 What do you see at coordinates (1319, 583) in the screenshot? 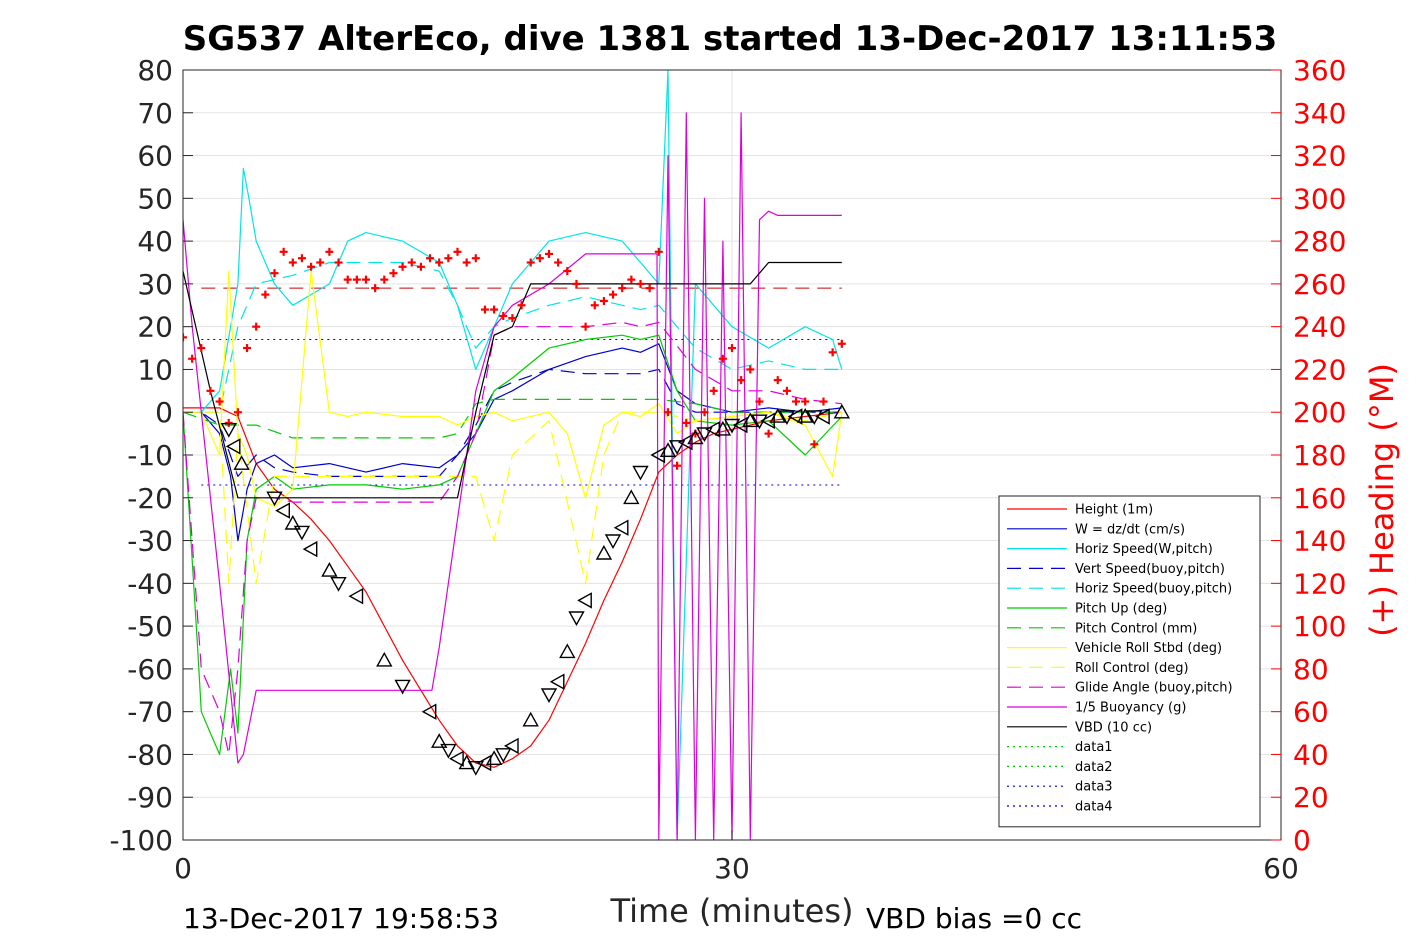
I see `y2-tick-label: 120` at bounding box center [1319, 583].